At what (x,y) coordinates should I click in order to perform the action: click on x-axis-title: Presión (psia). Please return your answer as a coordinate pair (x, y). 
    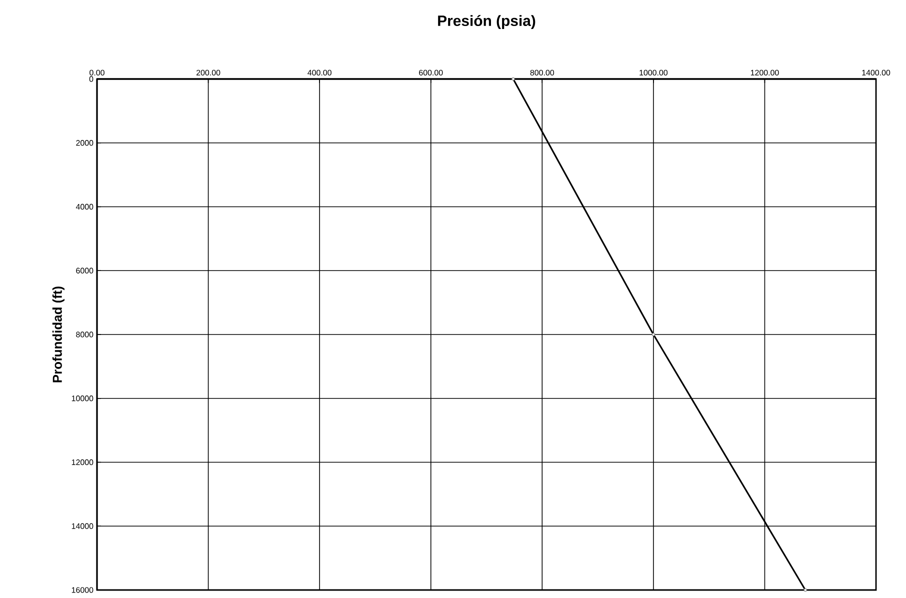
    Looking at the image, I should click on (487, 21).